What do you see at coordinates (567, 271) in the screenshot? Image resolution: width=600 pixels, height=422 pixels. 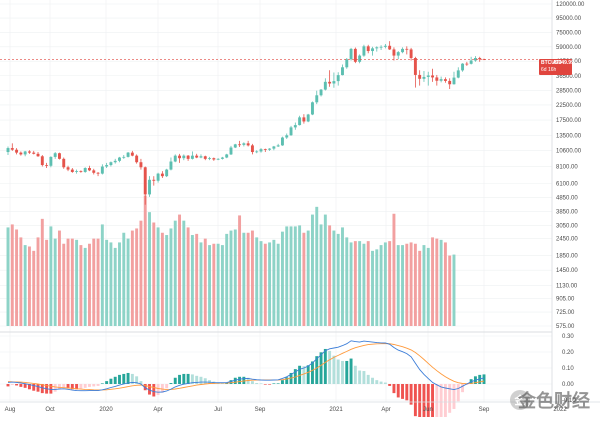 I see `price-tick-label: 1450.00` at bounding box center [567, 271].